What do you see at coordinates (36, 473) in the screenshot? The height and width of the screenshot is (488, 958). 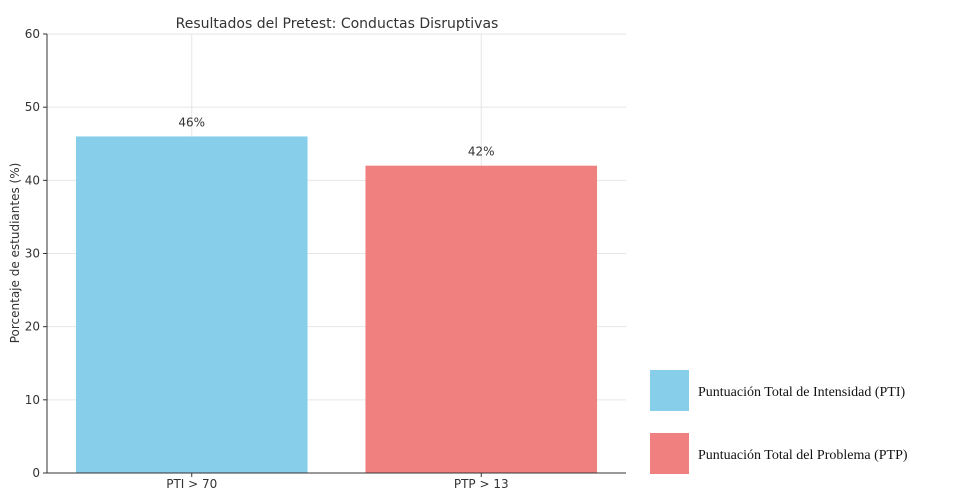 I see `y-tick-label: 0` at bounding box center [36, 473].